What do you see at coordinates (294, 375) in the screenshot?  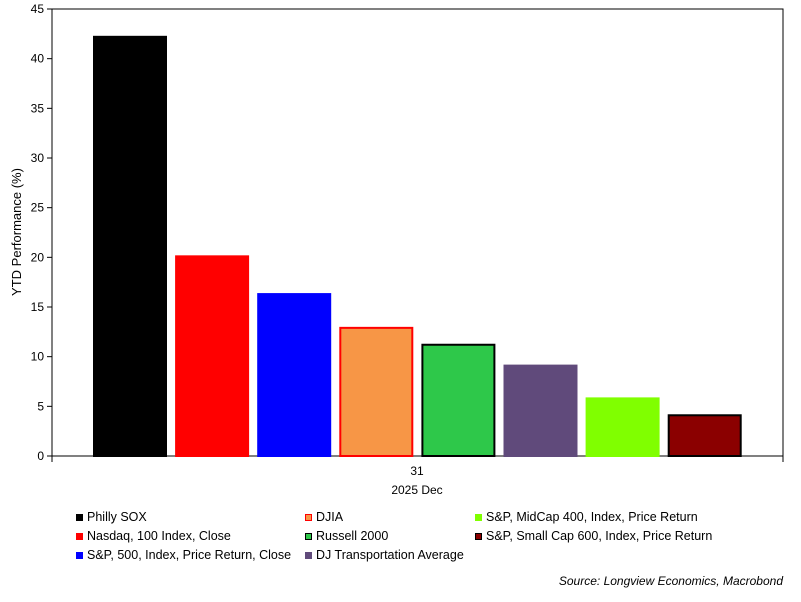 I see `bar-s-p-500-index-price-return-close` at bounding box center [294, 375].